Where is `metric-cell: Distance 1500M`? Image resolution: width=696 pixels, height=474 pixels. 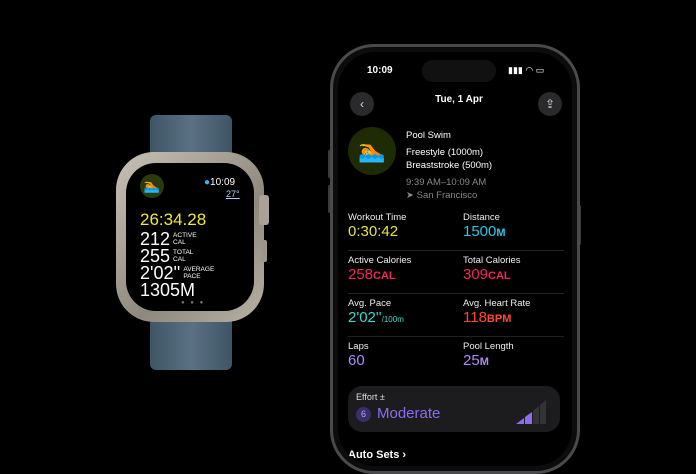
metric-cell: Distance 1500M is located at coordinates (517, 227).